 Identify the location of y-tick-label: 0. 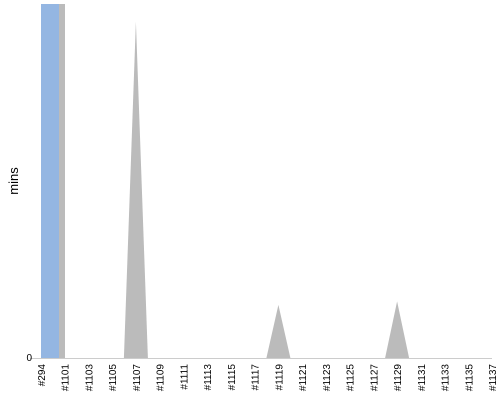
(29, 358).